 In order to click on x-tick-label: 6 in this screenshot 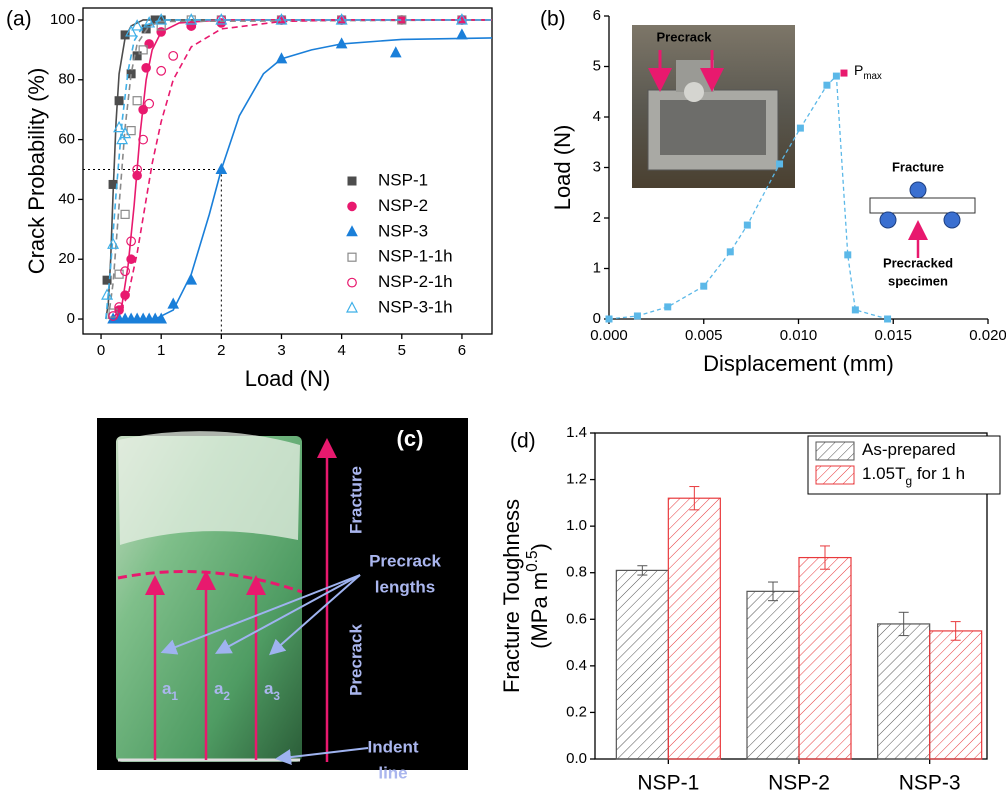, I will do `click(462, 350)`.